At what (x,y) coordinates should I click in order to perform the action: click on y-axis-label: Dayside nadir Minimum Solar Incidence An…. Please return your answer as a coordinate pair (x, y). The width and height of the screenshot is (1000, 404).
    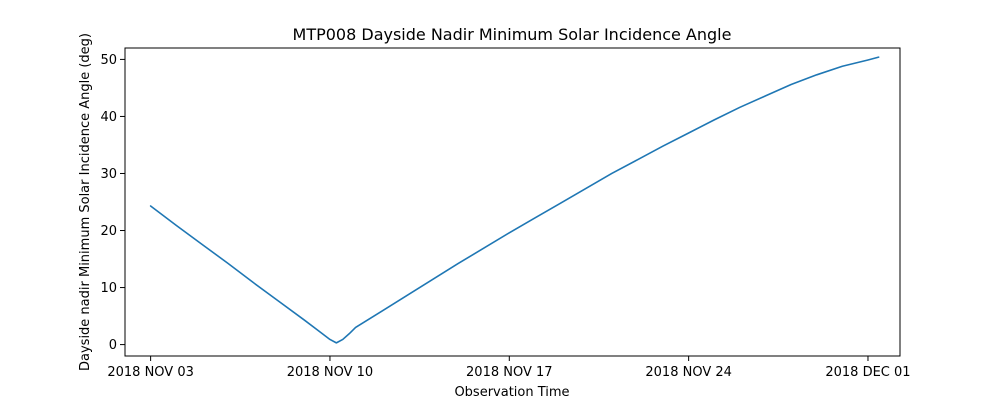
    Looking at the image, I should click on (85, 202).